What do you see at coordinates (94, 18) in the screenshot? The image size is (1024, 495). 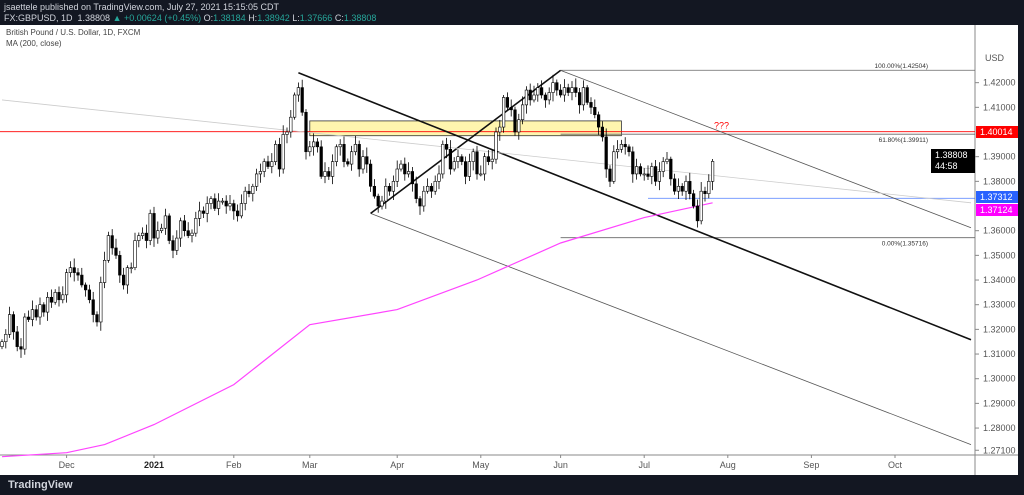 I see `last-price: 1.38808` at bounding box center [94, 18].